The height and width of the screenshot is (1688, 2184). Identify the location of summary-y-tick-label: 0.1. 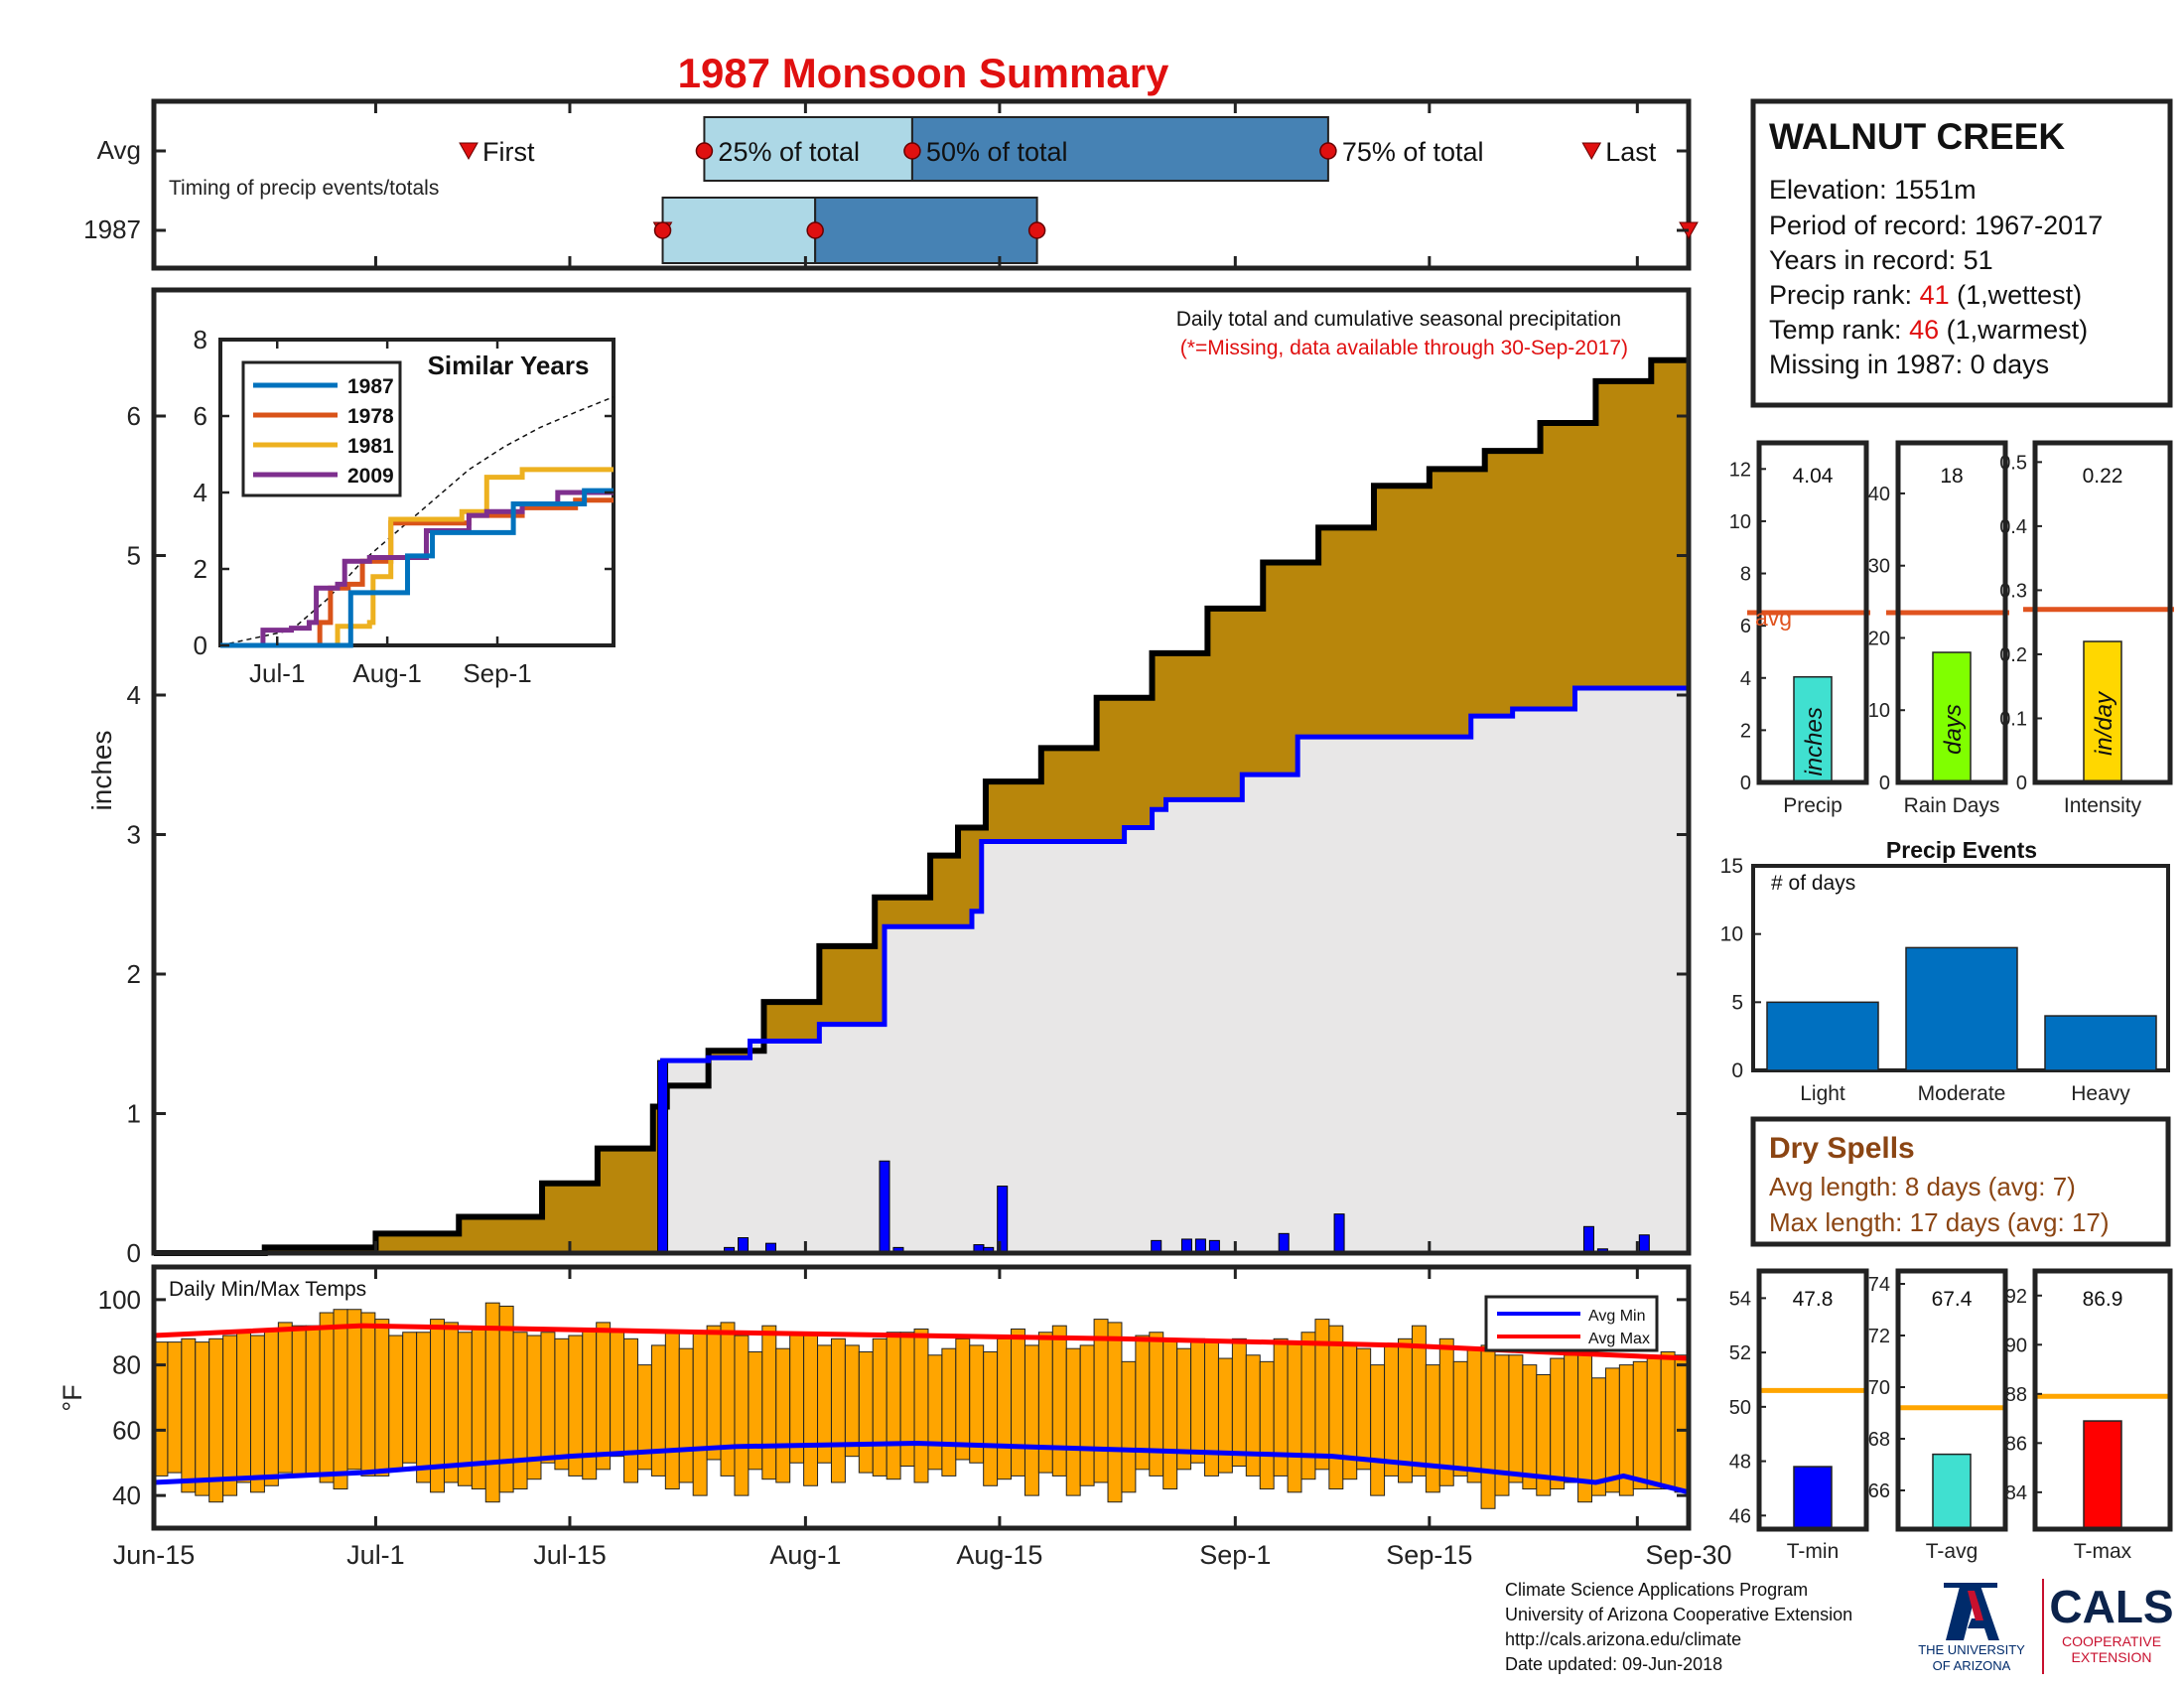
(2013, 719).